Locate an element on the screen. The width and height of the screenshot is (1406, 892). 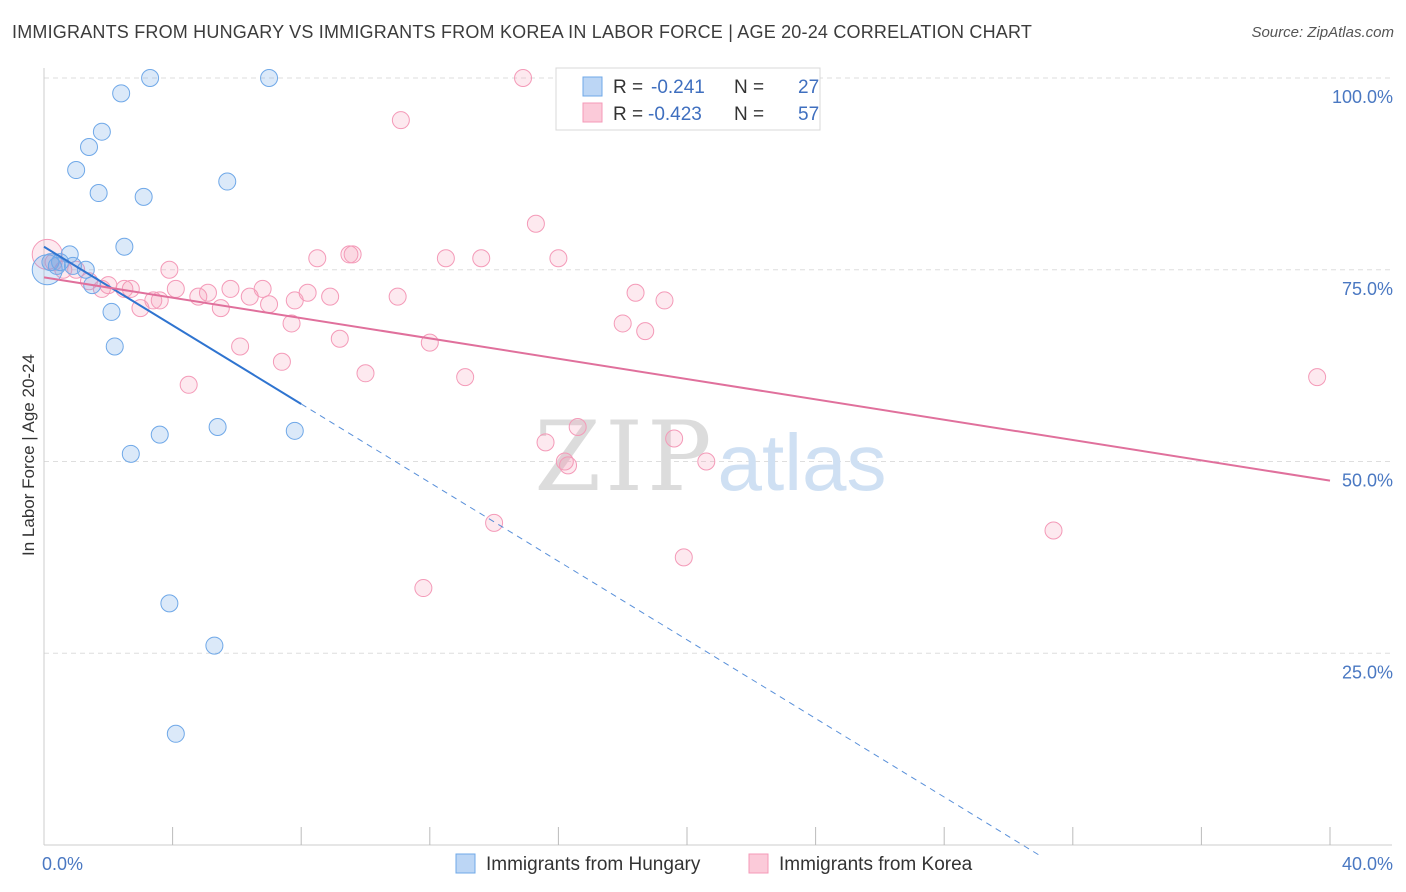
legend-n-label-korea: N = is located at coordinates (749, 114).